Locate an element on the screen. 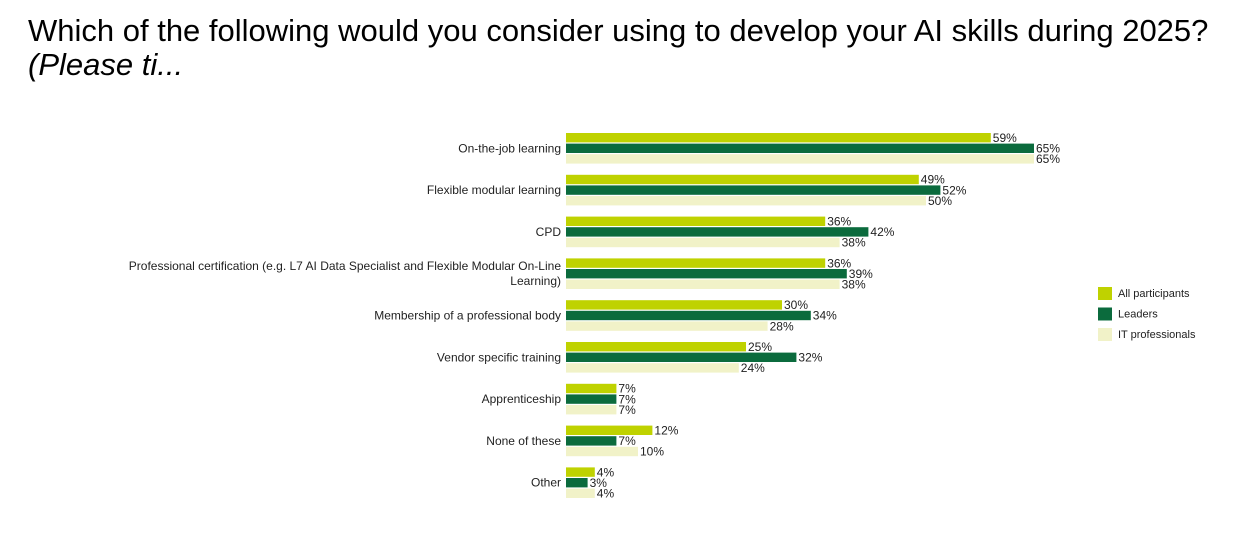  category-label: Learning) is located at coordinates (535, 281).